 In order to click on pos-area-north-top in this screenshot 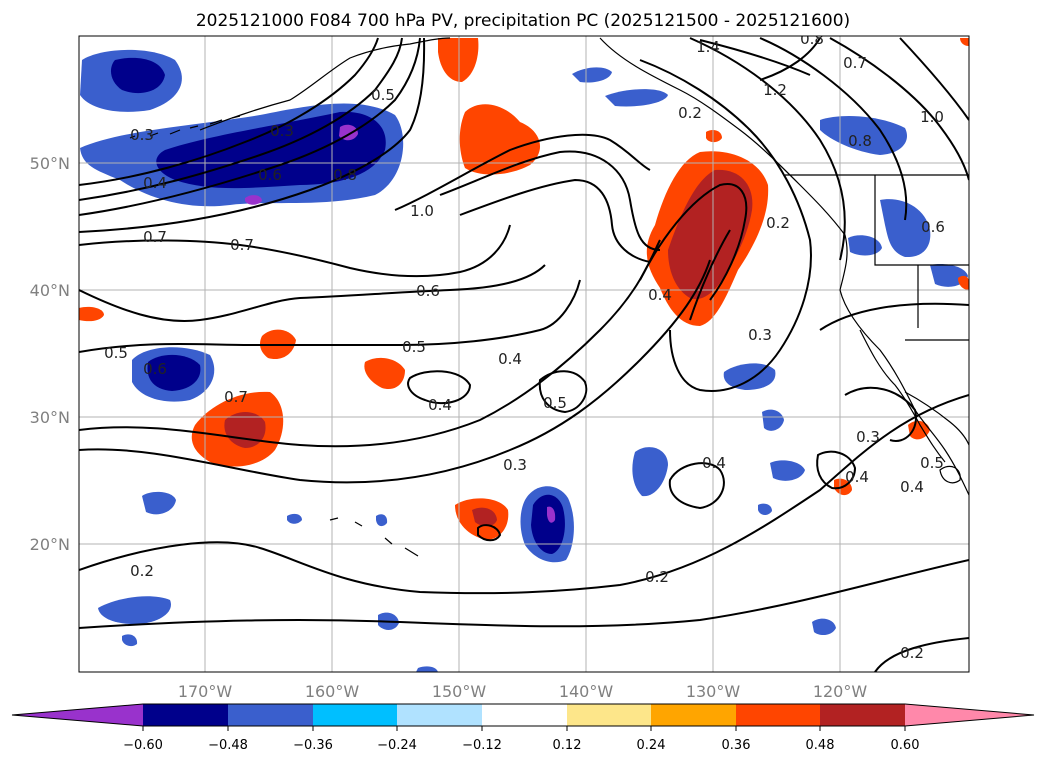, I will do `click(458, 60)`.